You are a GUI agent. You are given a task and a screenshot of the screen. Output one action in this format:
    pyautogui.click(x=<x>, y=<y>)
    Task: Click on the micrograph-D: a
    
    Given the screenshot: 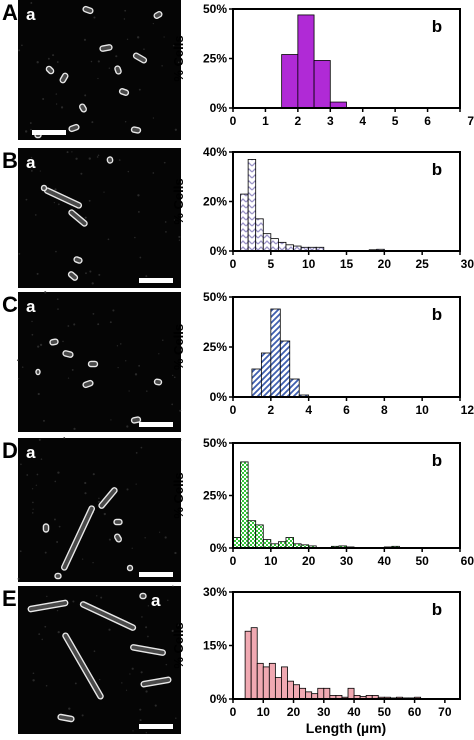 What is the action you would take?
    pyautogui.click(x=99, y=509)
    